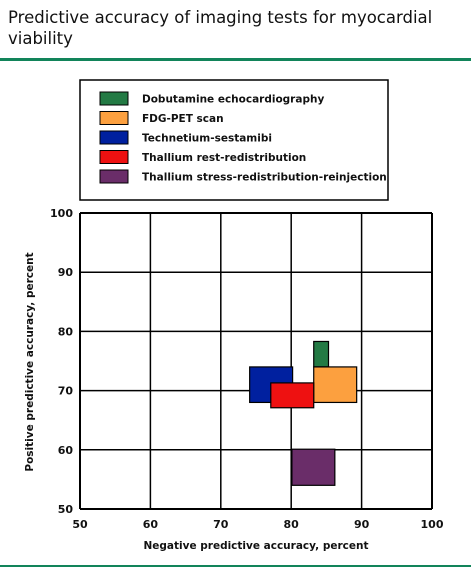 This screenshot has height=572, width=471. I want to click on x-tick-label: 90, so click(362, 524).